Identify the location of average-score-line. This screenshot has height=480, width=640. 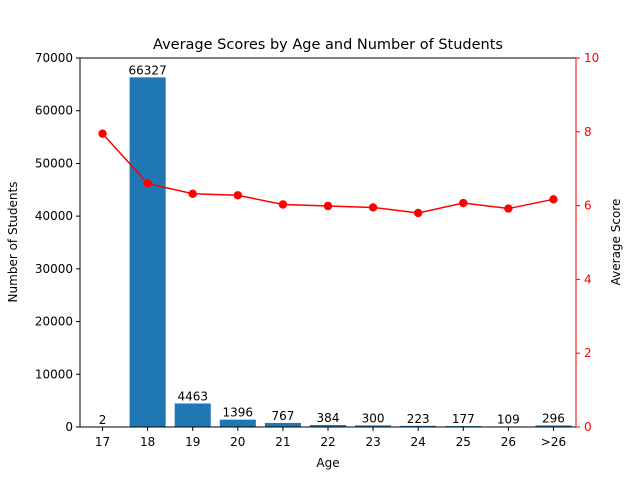
(327, 173).